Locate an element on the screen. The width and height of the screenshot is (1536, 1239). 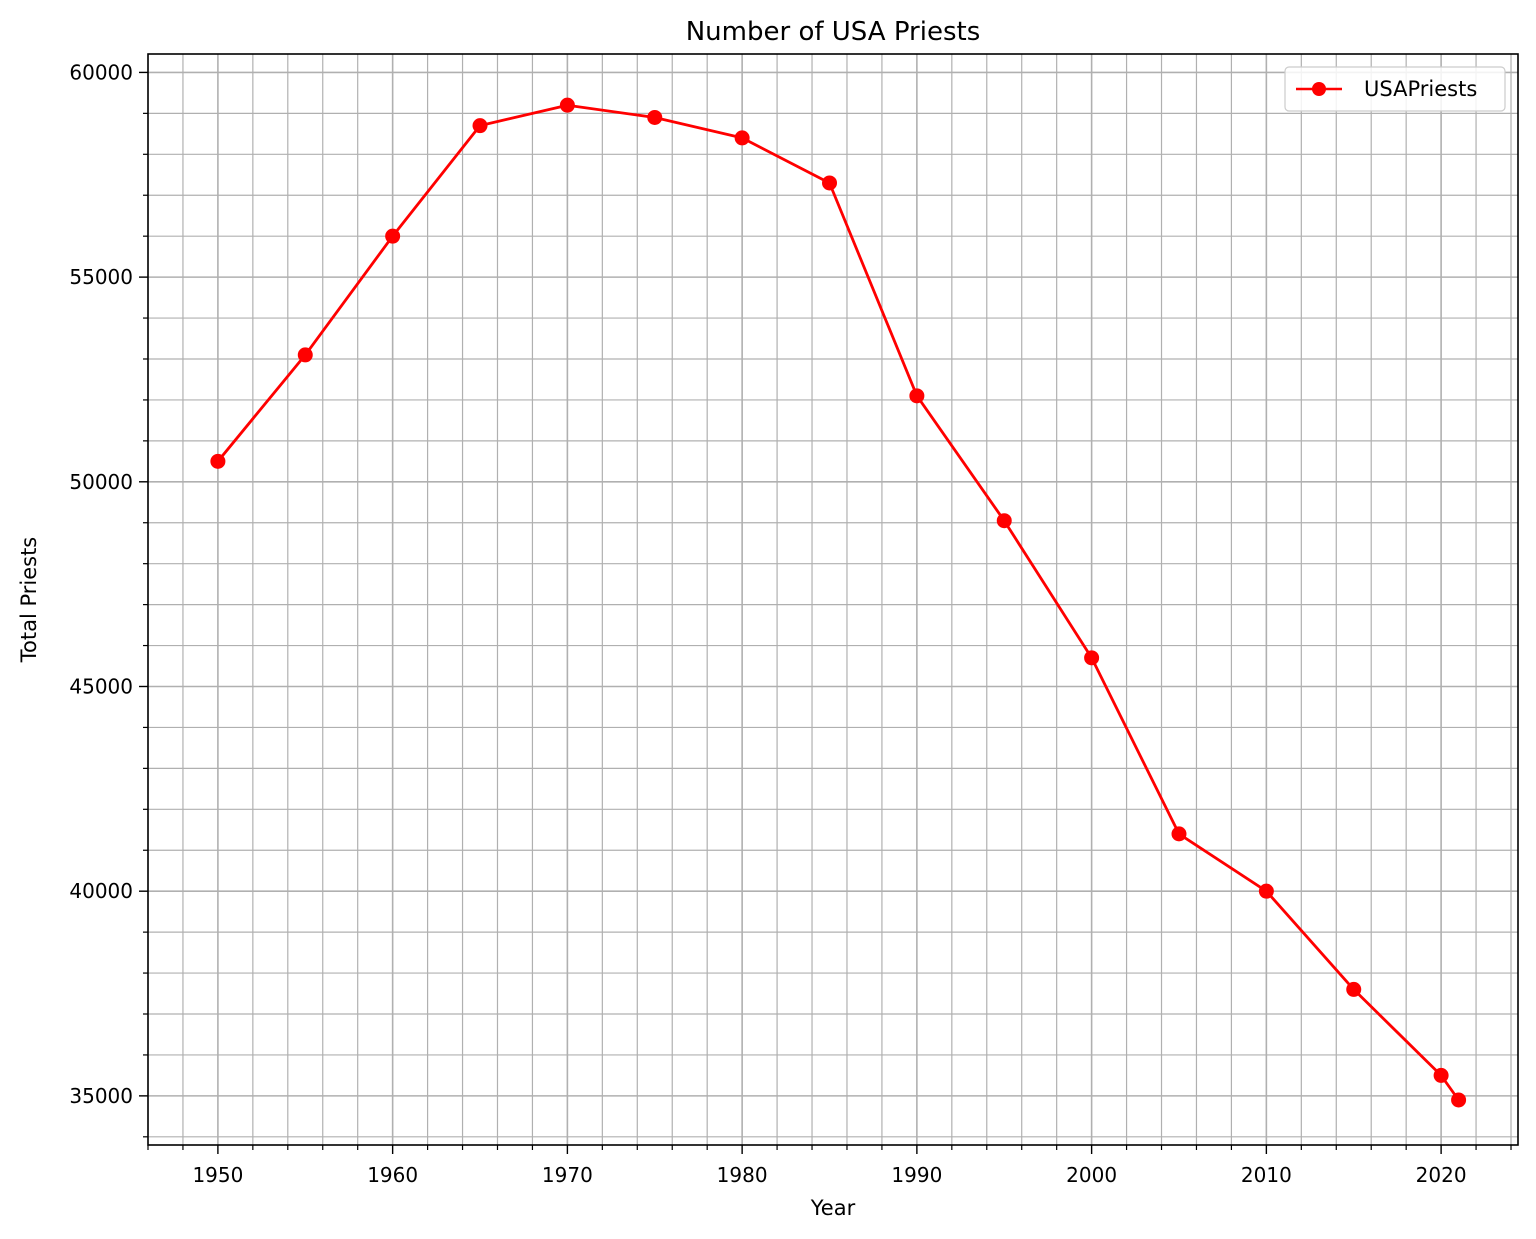
x-tick-label: 1960 is located at coordinates (392, 1175).